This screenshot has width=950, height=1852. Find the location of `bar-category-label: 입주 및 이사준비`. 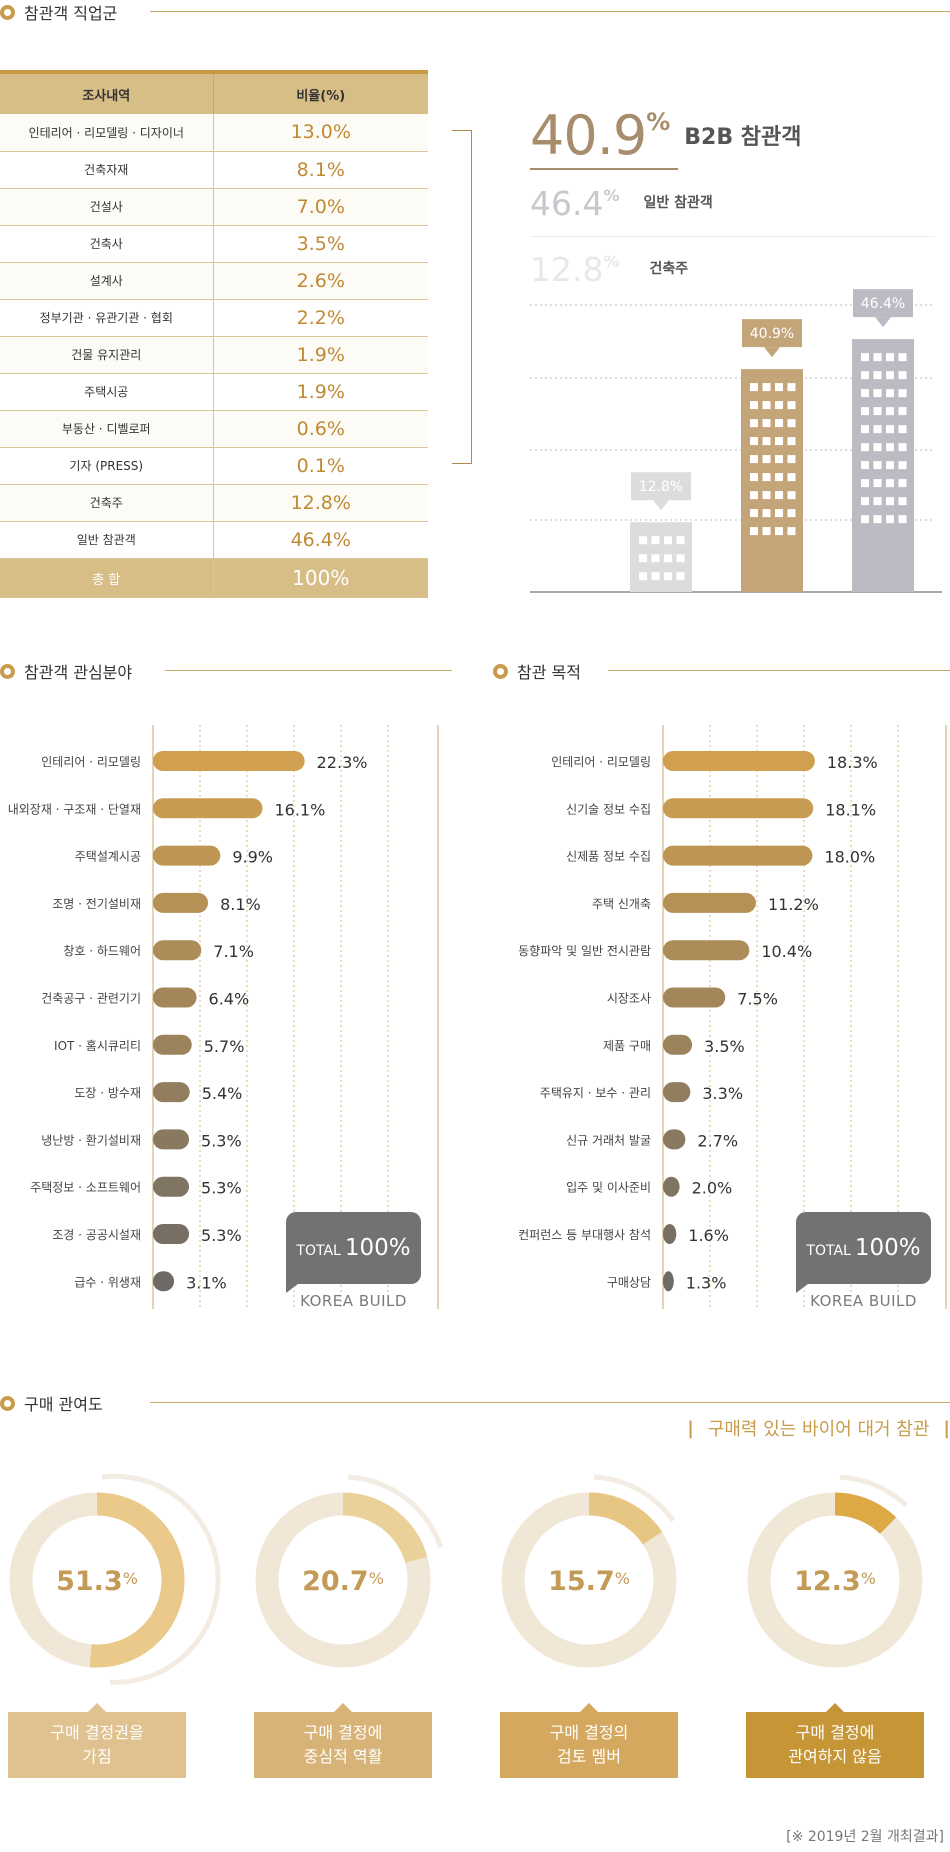

bar-category-label: 입주 및 이사준비 is located at coordinates (608, 1188).